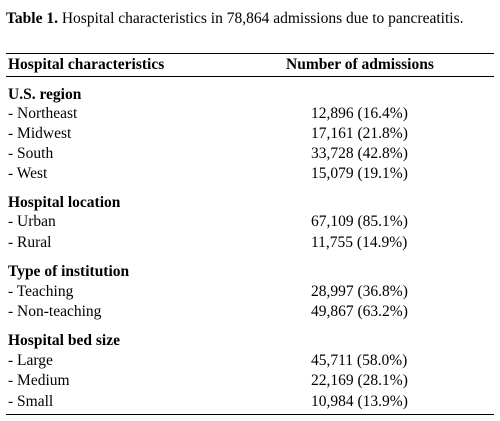 Image resolution: width=500 pixels, height=421 pixels. Describe the element at coordinates (359, 133) in the screenshot. I see `row-value: 17,161 (21.8%)` at that location.